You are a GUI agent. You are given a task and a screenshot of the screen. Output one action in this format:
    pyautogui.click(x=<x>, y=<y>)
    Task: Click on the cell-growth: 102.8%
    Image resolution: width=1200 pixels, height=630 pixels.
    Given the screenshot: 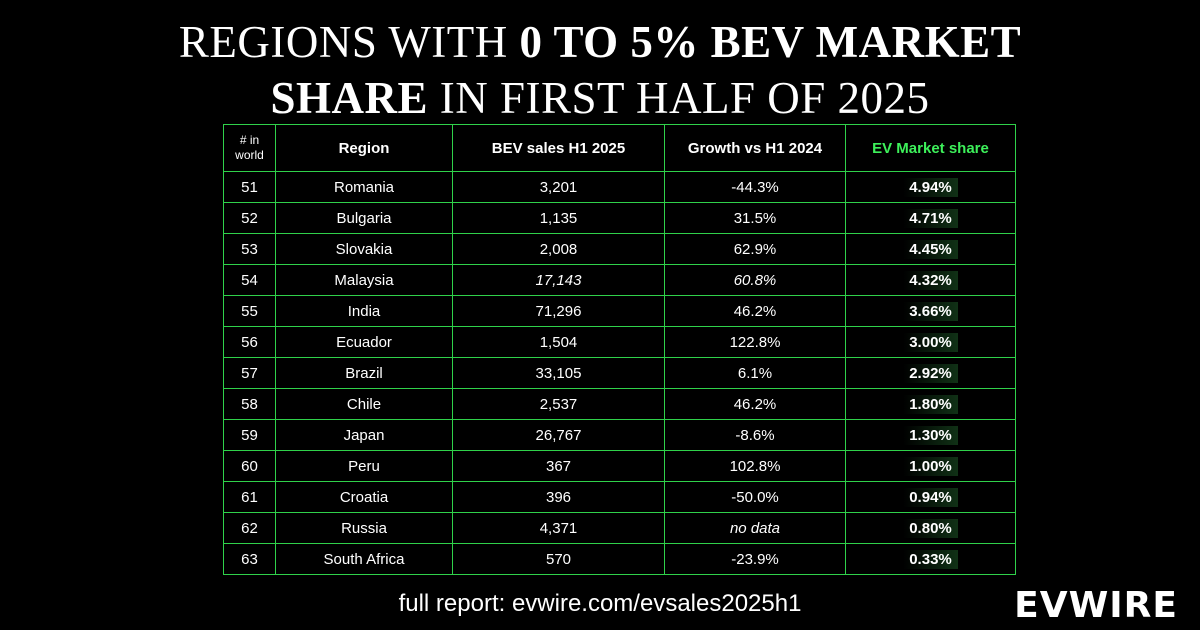 What is the action you would take?
    pyautogui.click(x=755, y=466)
    